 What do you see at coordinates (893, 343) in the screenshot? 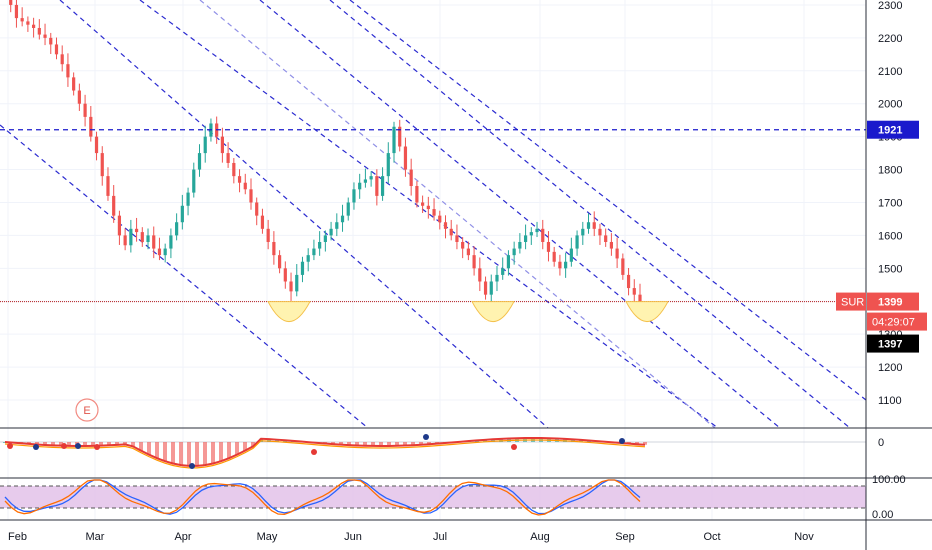
I see `low-badge-bg` at bounding box center [893, 343].